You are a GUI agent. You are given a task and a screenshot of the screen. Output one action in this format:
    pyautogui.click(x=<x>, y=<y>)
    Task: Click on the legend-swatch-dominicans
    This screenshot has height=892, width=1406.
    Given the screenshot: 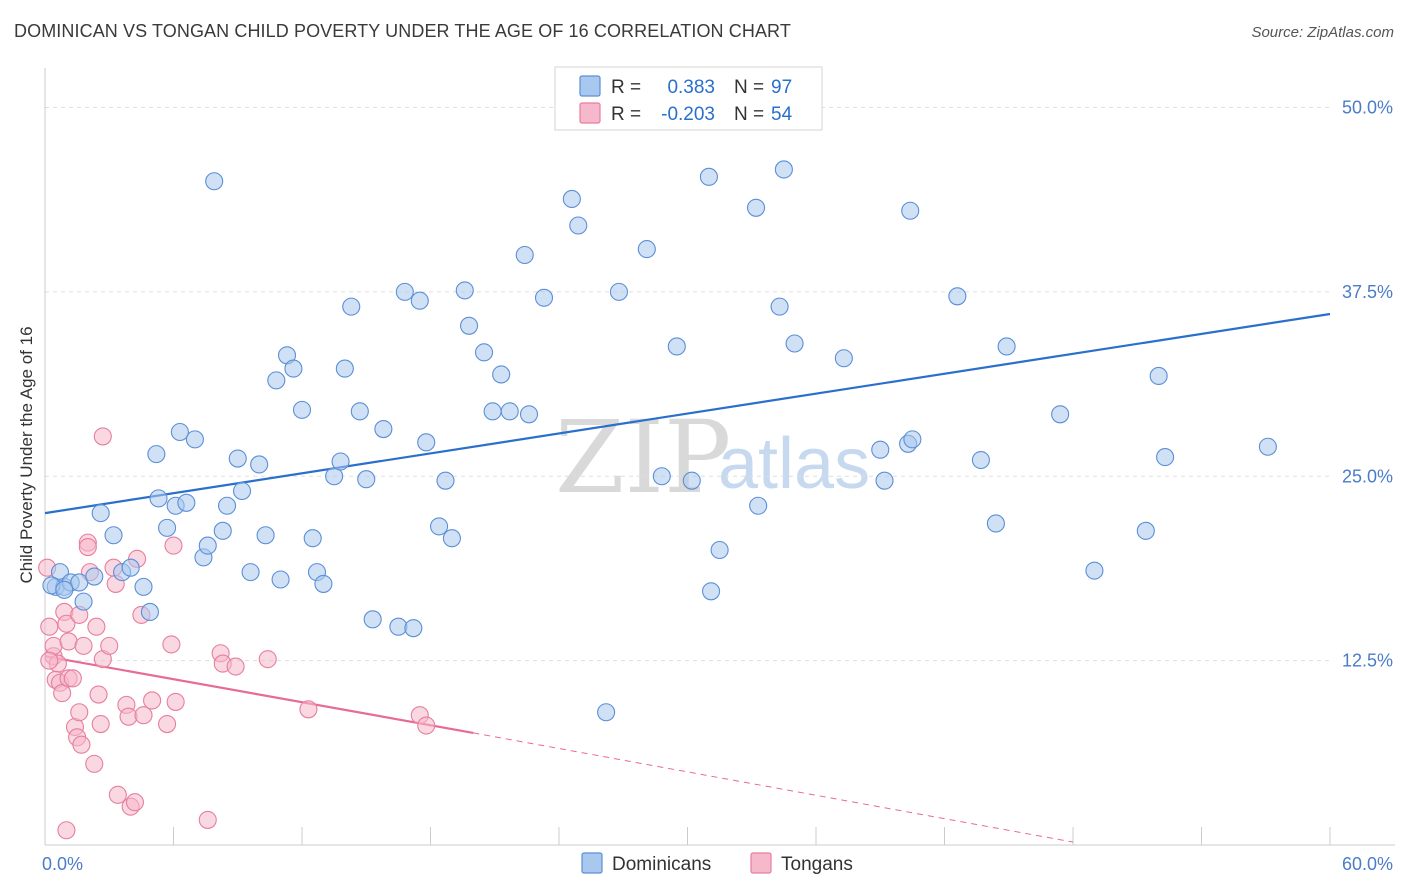 What is the action you would take?
    pyautogui.click(x=590, y=86)
    